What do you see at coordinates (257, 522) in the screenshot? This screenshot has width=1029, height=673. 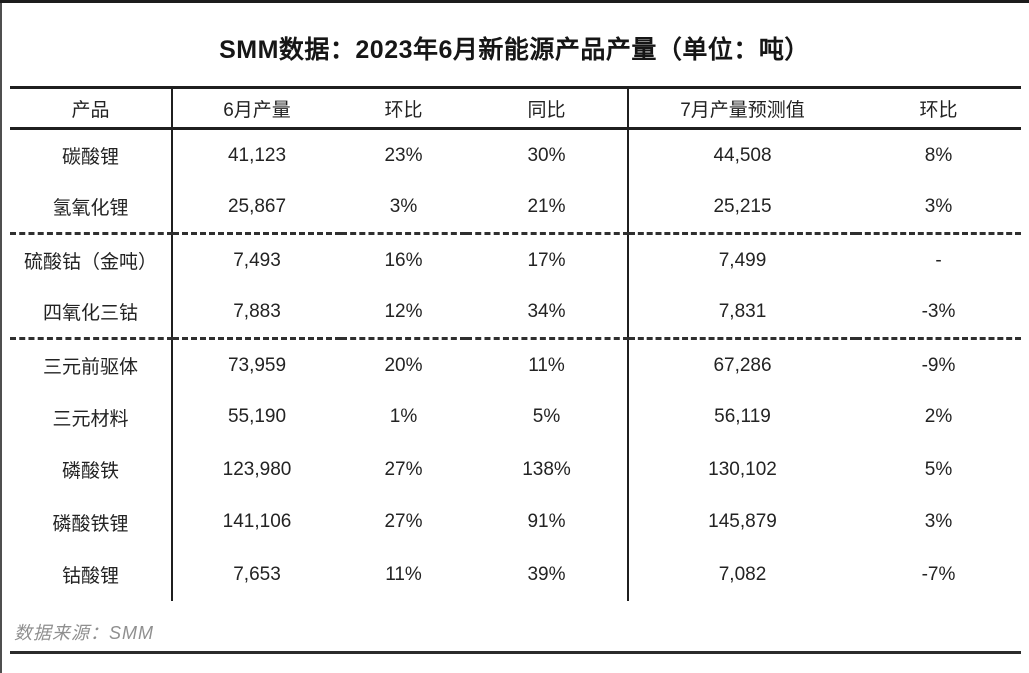 I see `cell-june-output: 141,106` at bounding box center [257, 522].